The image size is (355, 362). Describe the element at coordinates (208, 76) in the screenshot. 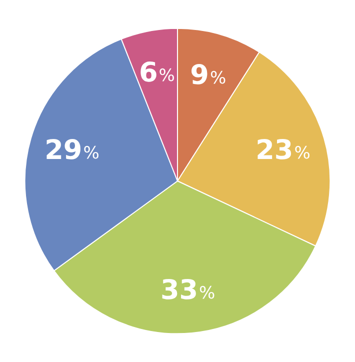

I see `data-label: 9%` at that location.